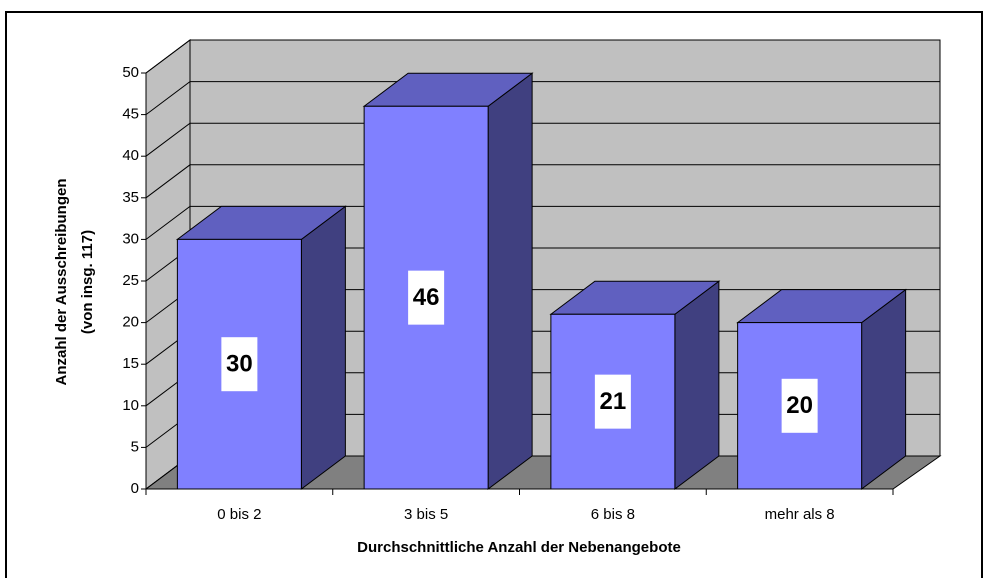  Describe the element at coordinates (130, 280) in the screenshot. I see `y-tick-label: 25` at that location.